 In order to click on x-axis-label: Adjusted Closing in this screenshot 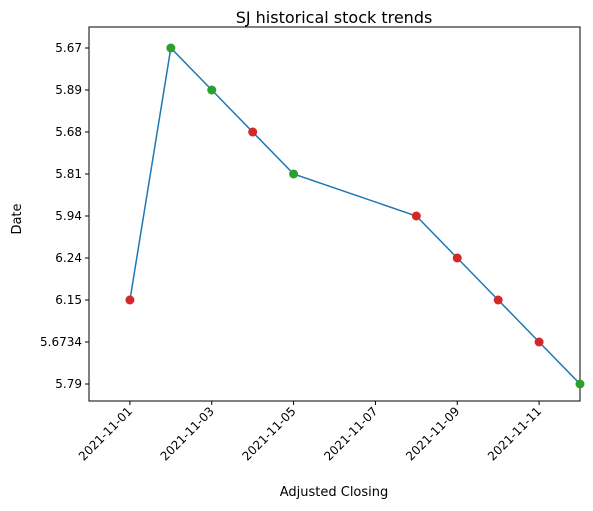, I will do `click(334, 492)`.